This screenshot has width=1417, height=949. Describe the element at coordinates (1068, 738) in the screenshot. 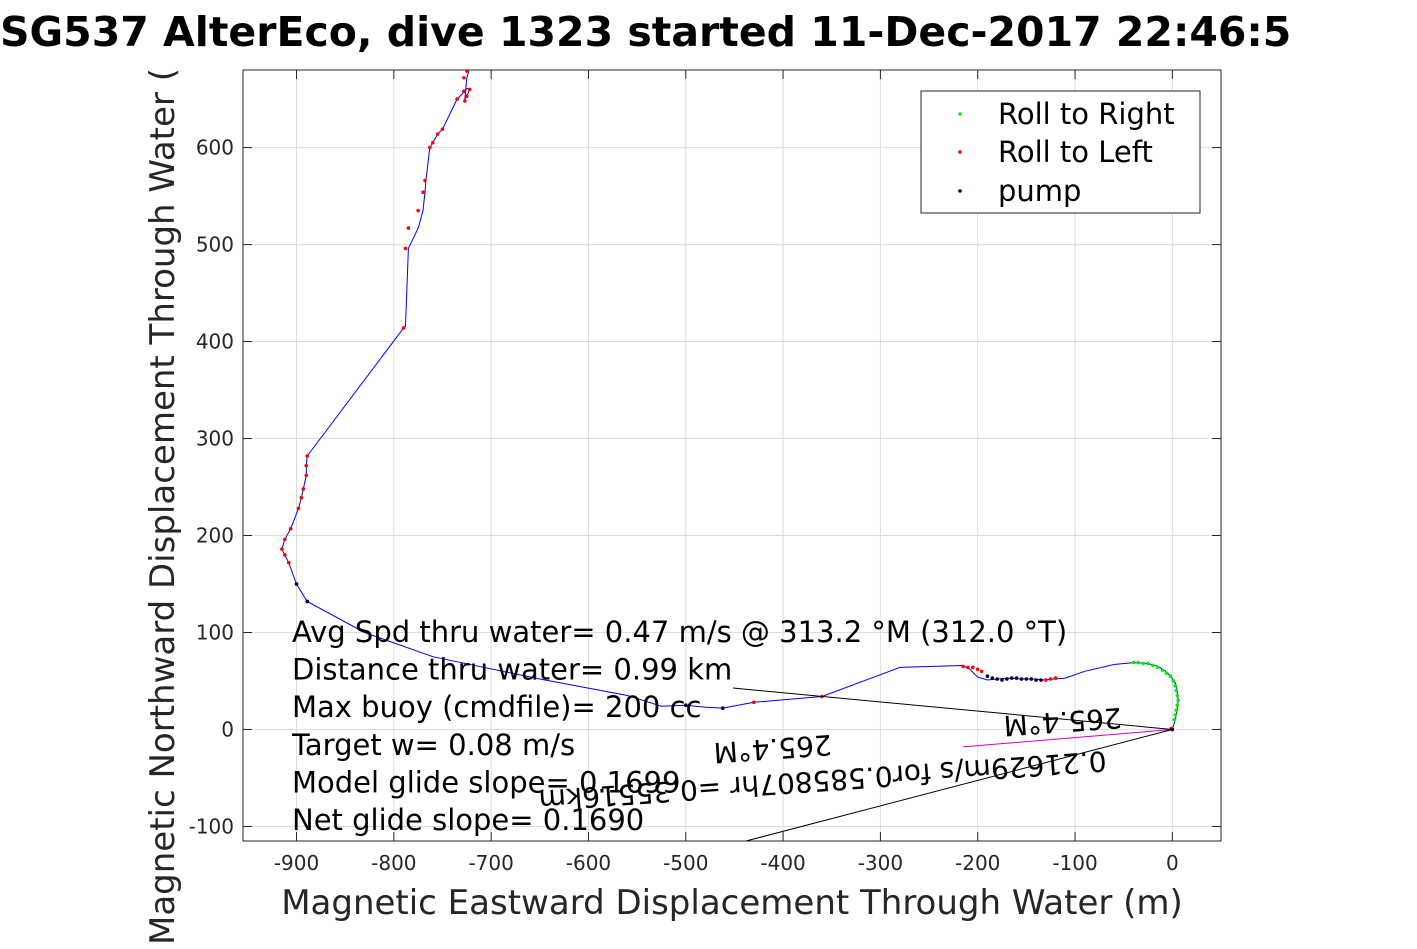

I see `current-vector-line` at that location.